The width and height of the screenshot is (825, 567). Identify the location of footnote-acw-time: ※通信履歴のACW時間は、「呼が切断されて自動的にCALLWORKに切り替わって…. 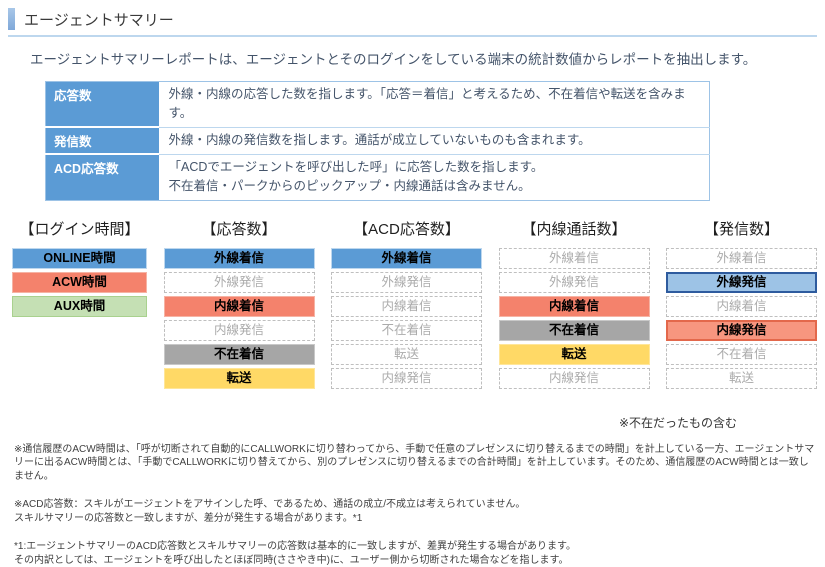
(414, 463).